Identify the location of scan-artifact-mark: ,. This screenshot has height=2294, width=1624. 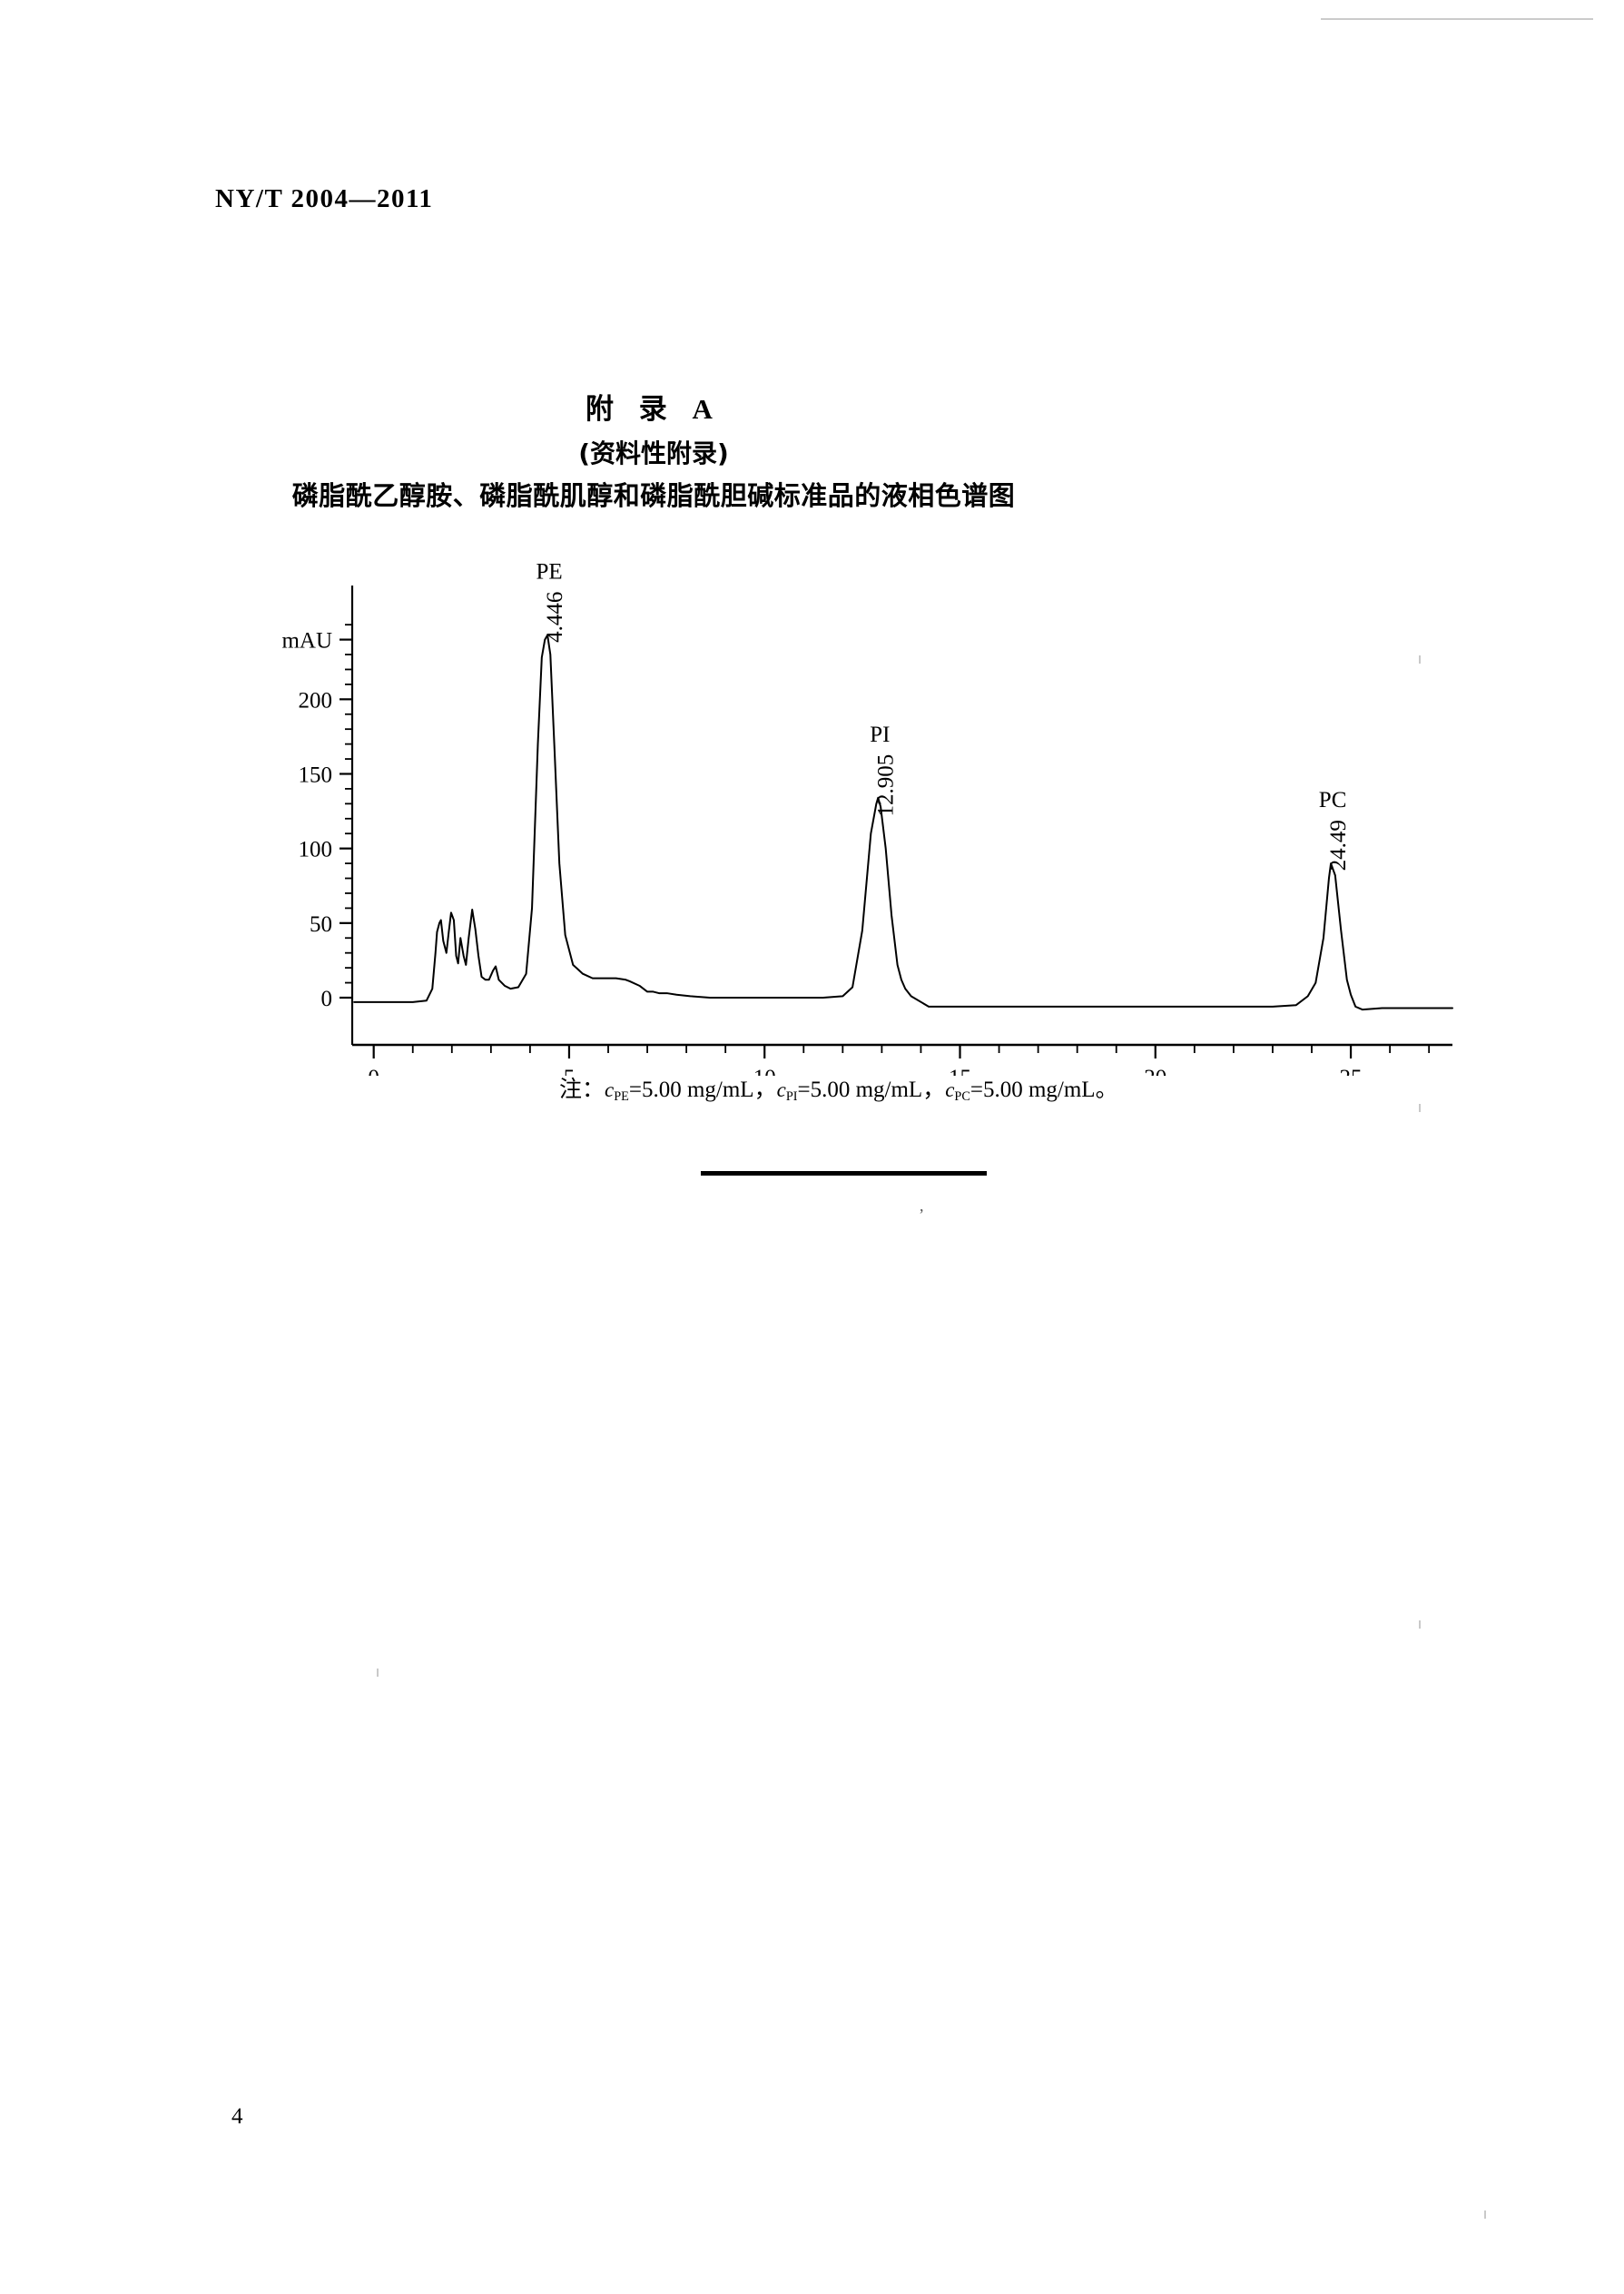
(922, 1205).